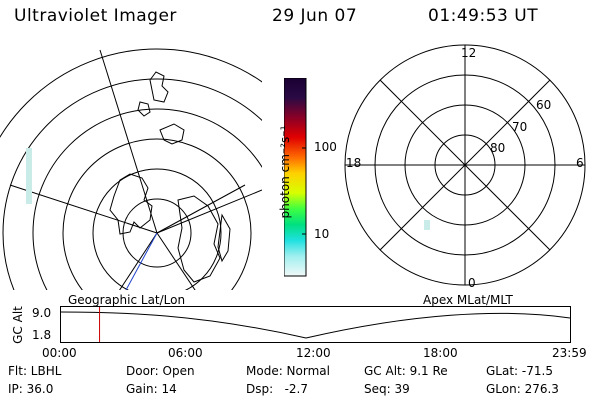 This screenshot has height=400, width=600. I want to click on x-tick-1200: 12:00, so click(313, 353).